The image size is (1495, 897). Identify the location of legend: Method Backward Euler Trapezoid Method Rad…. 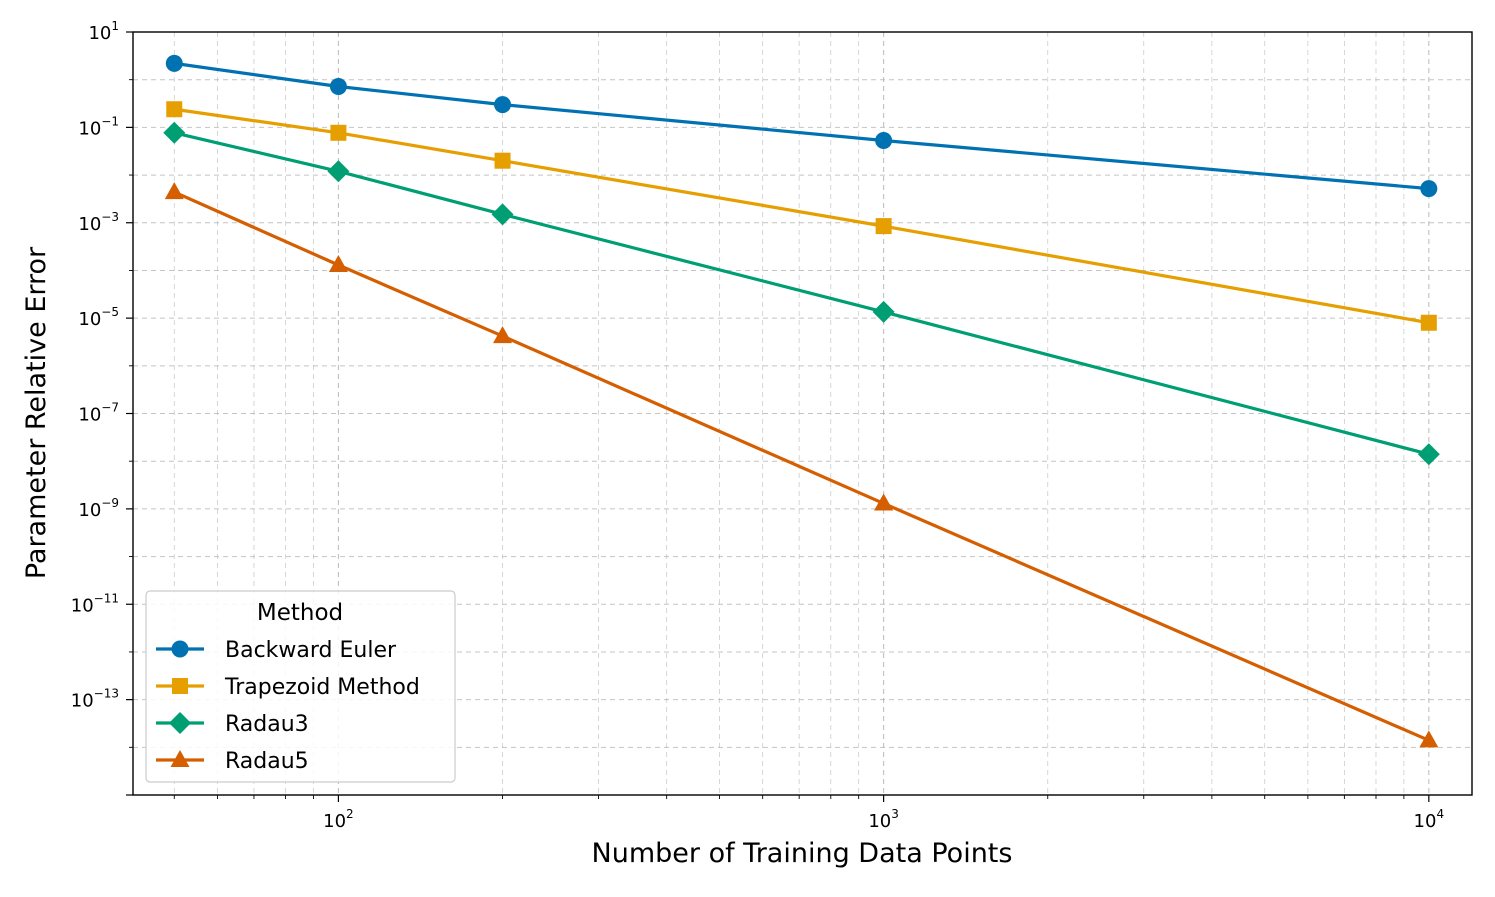
(300, 686).